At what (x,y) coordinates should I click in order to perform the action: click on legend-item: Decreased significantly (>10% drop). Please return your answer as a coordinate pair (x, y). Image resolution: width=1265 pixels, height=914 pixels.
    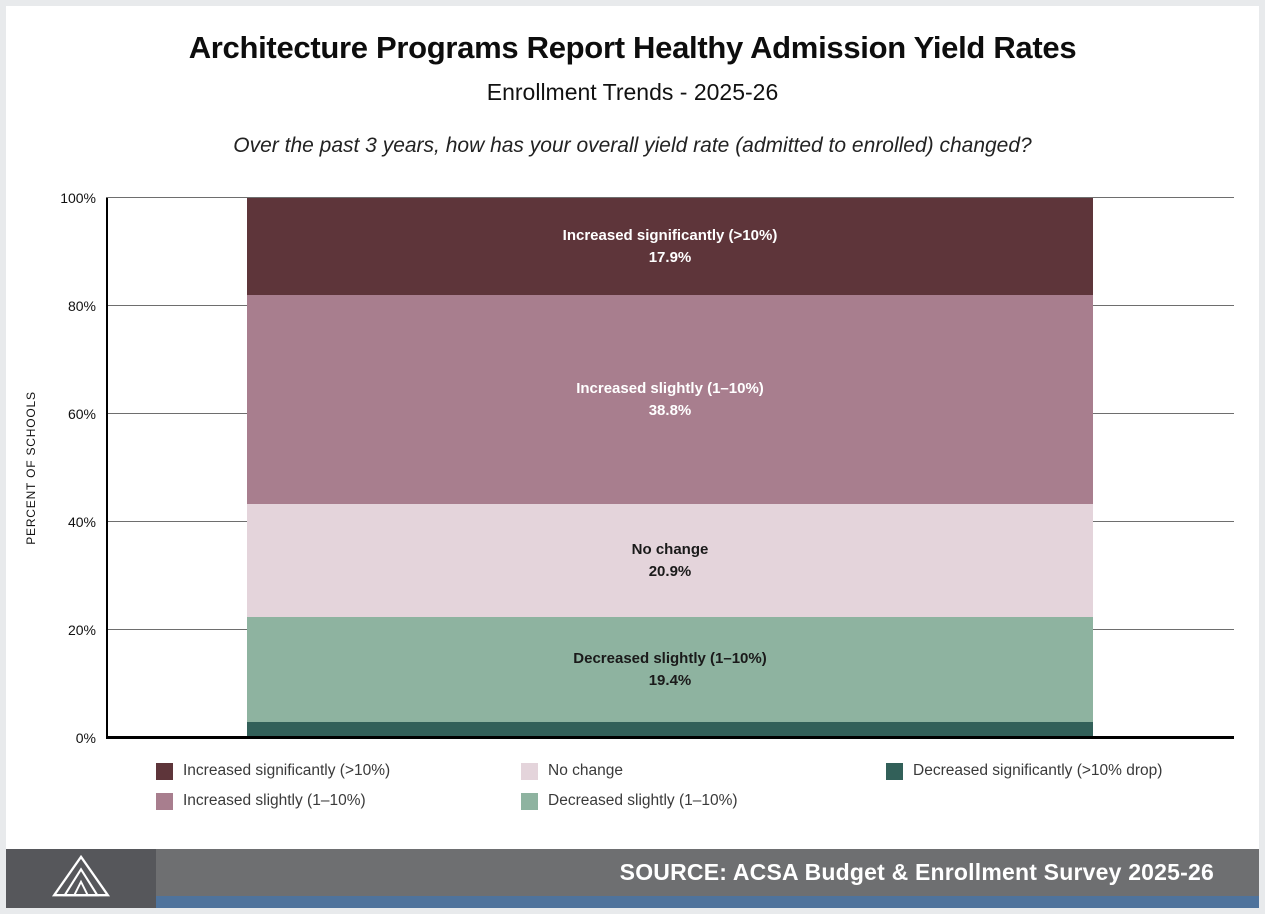
    Looking at the image, I should click on (1072, 771).